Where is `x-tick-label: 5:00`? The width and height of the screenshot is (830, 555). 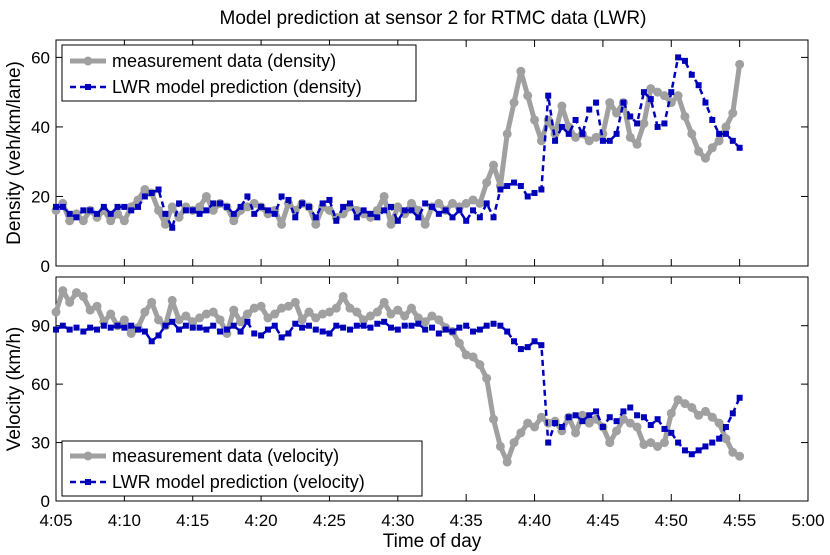 x-tick-label: 5:00 is located at coordinates (807, 520).